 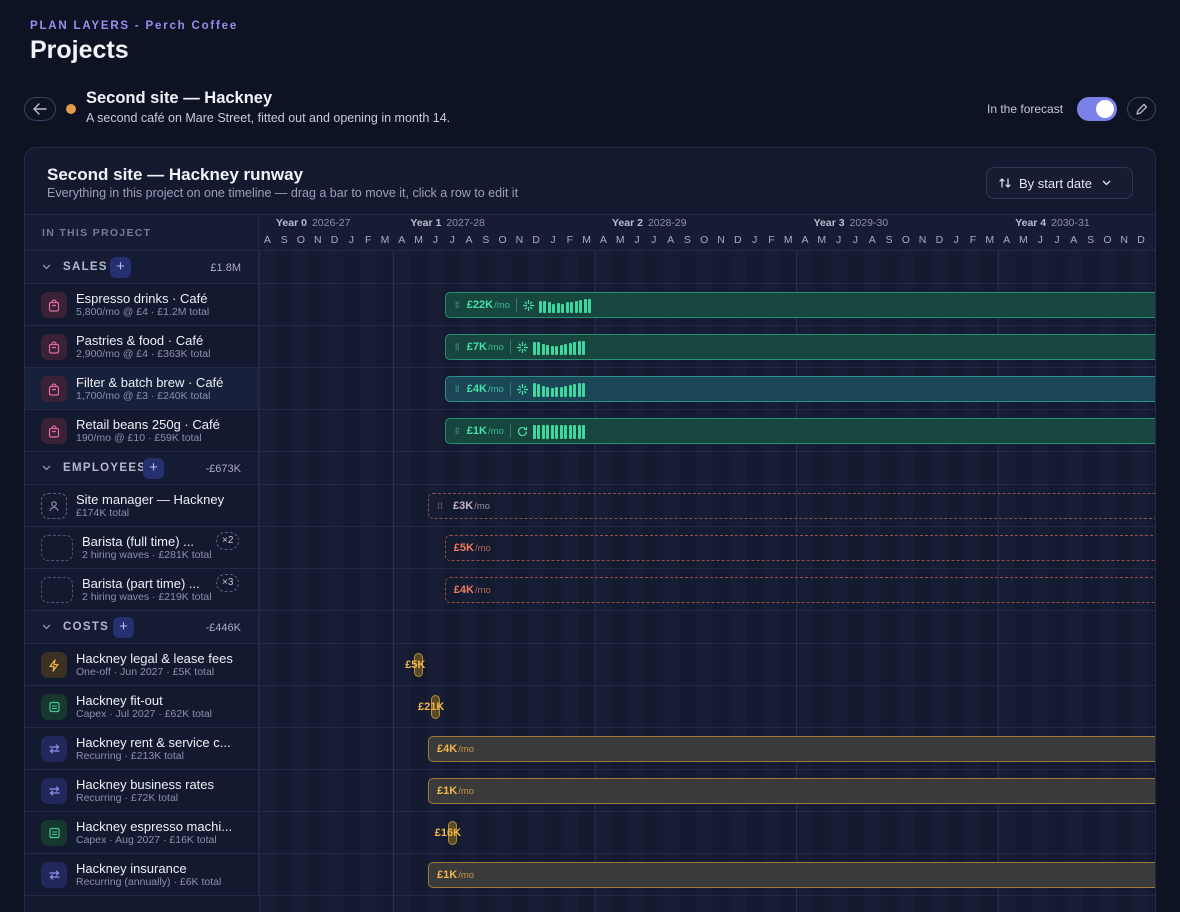 I want to click on sales-bar: ⁞⁞ £22K/mo, so click(x=799, y=305).